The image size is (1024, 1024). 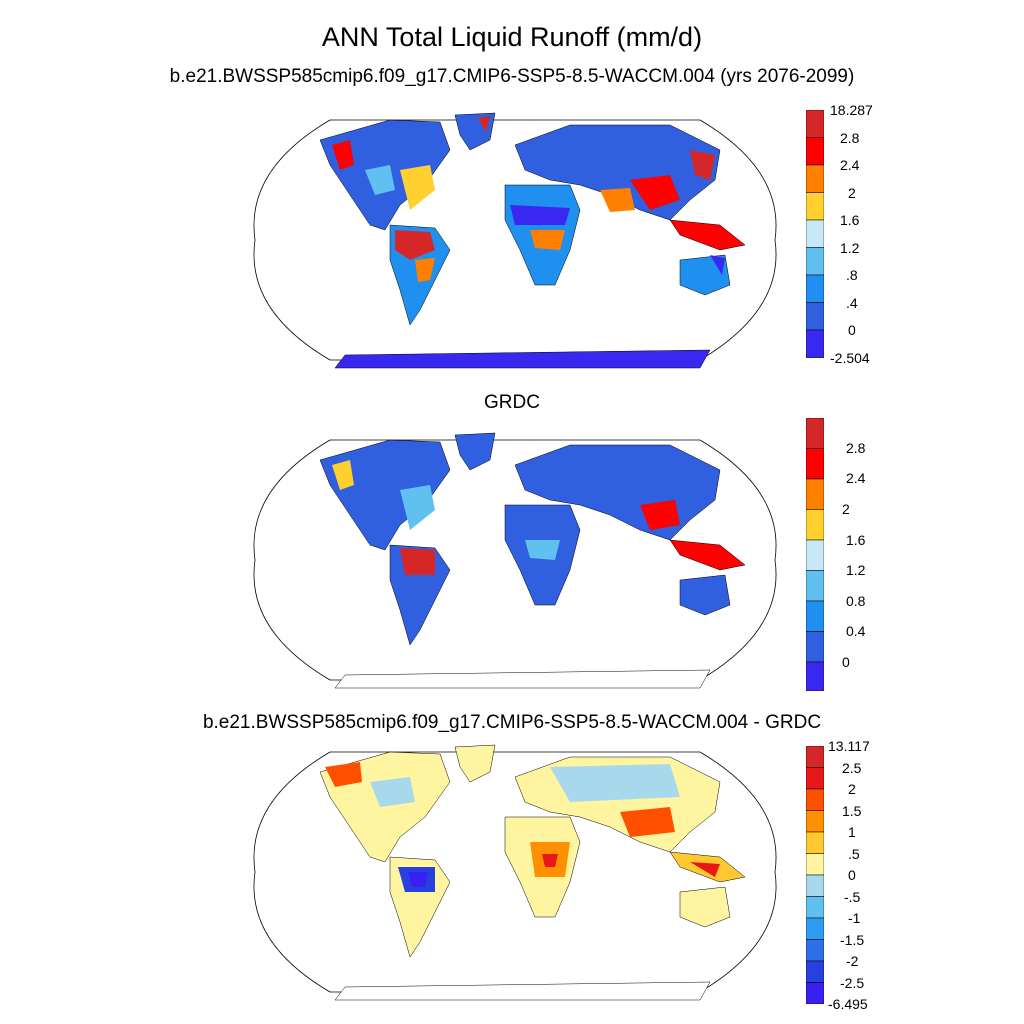 I want to click on cb-diff-label-5: .5, so click(x=854, y=854).